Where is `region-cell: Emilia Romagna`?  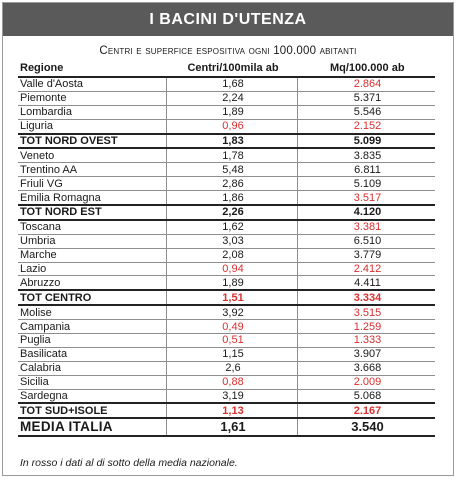 region-cell: Emilia Romagna is located at coordinates (92, 198).